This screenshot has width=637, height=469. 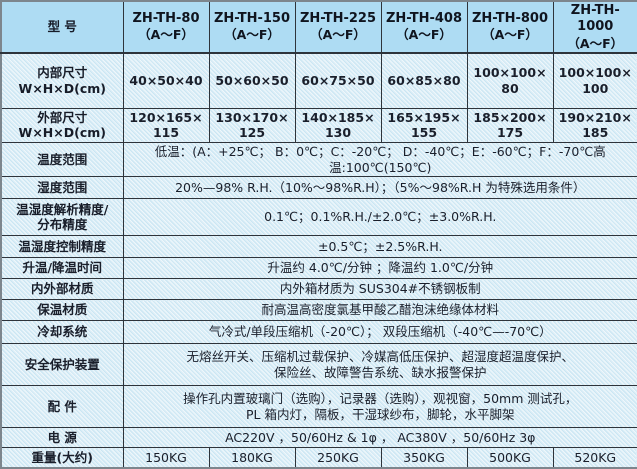 I want to click on control-accuracy-value: ±0.5℃；±2.5%R.H., so click(x=379, y=247).